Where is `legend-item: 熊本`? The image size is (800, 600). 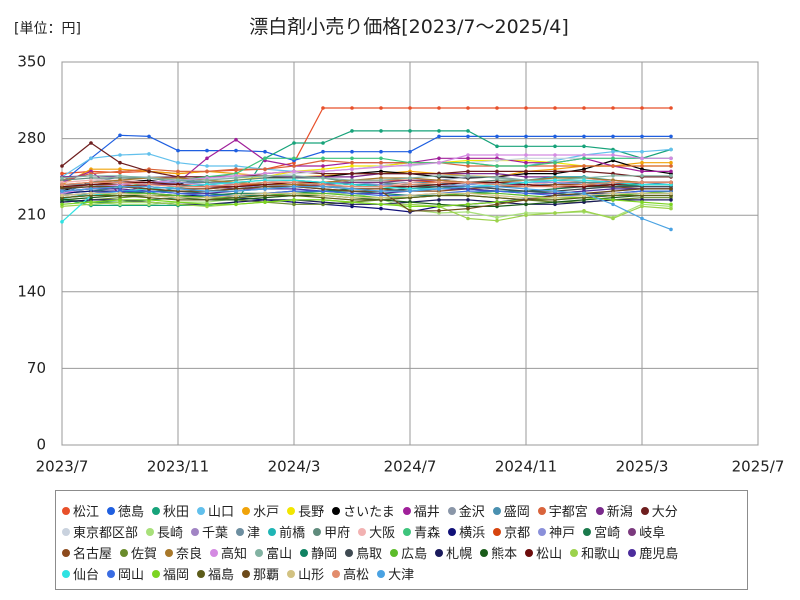
legend-item: 熊本 is located at coordinates (498, 552).